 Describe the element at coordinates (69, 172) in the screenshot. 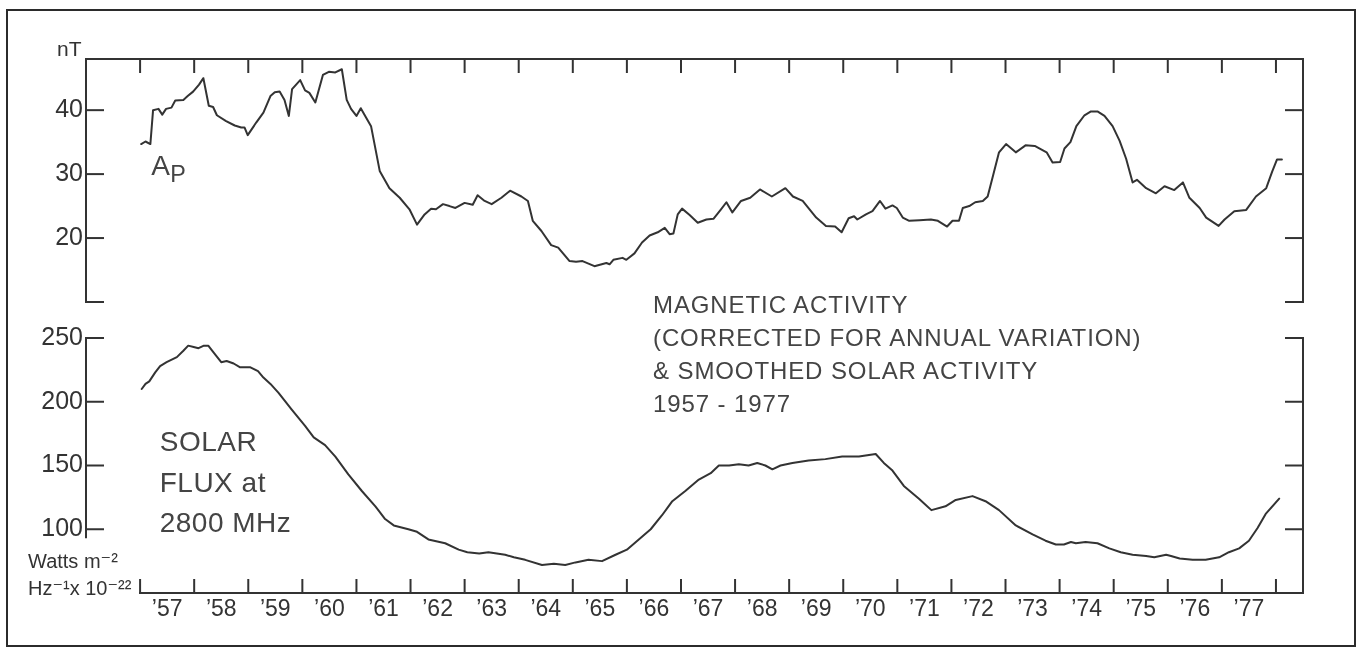

I see `y-tick-label: 30` at that location.